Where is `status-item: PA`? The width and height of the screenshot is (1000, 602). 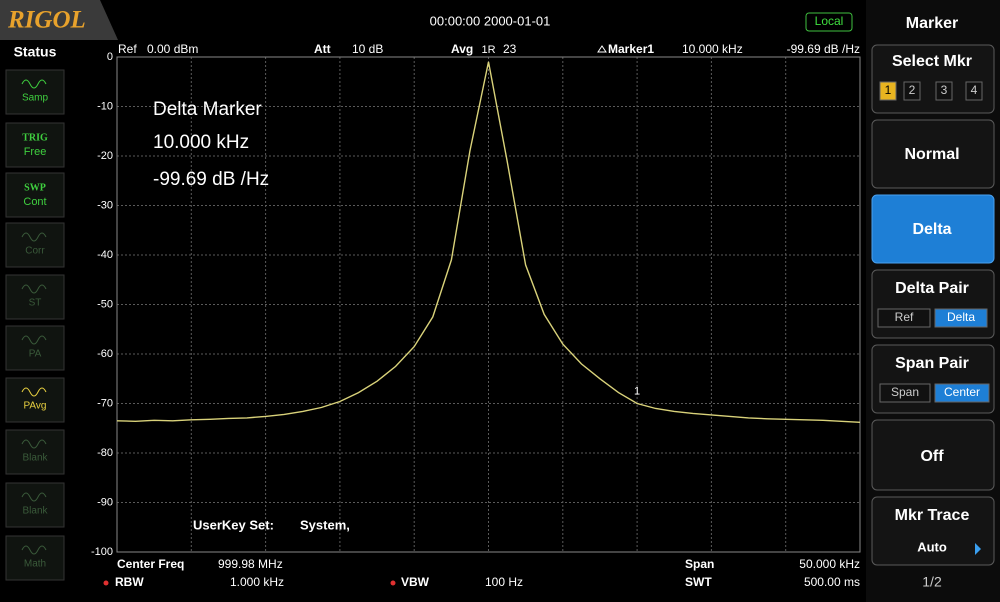
status-item: PA is located at coordinates (35, 354).